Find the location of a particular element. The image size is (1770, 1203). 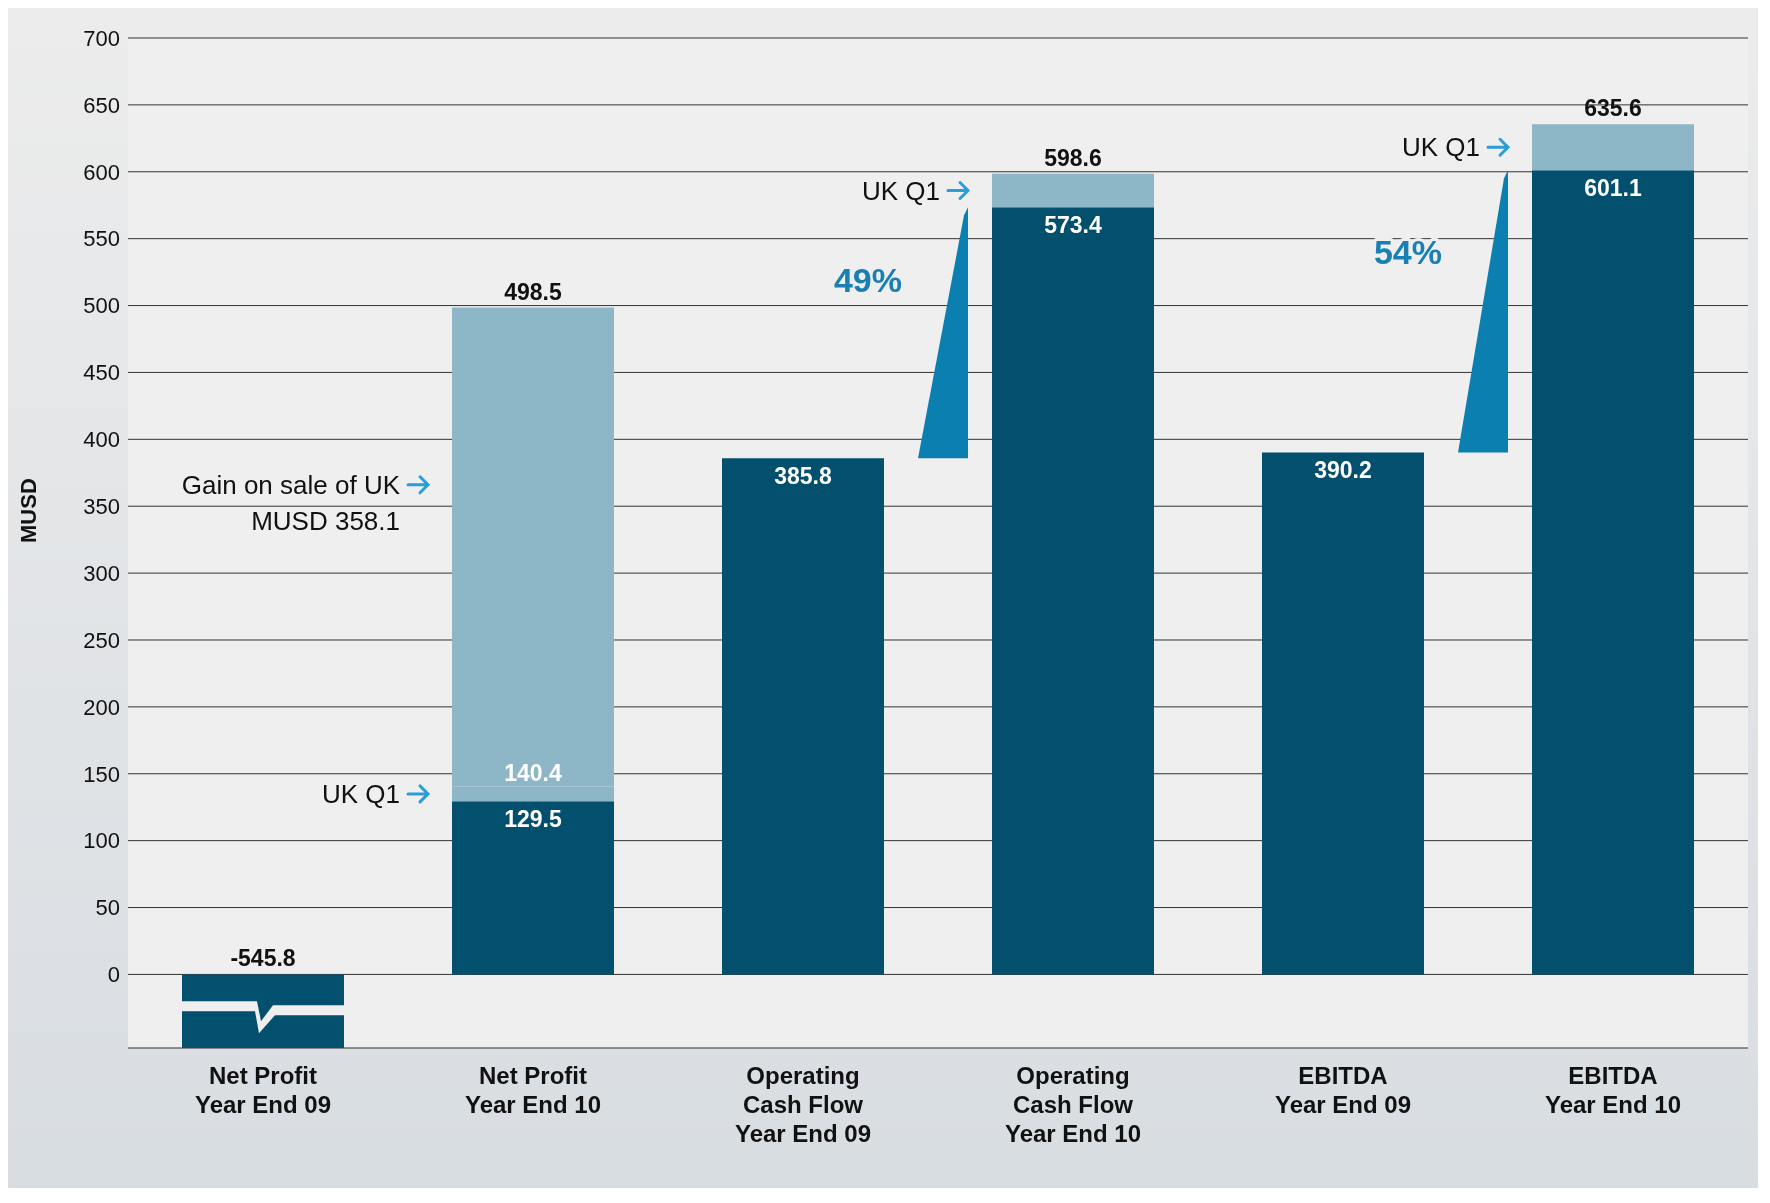

y-tick-label: 400 is located at coordinates (101, 440).